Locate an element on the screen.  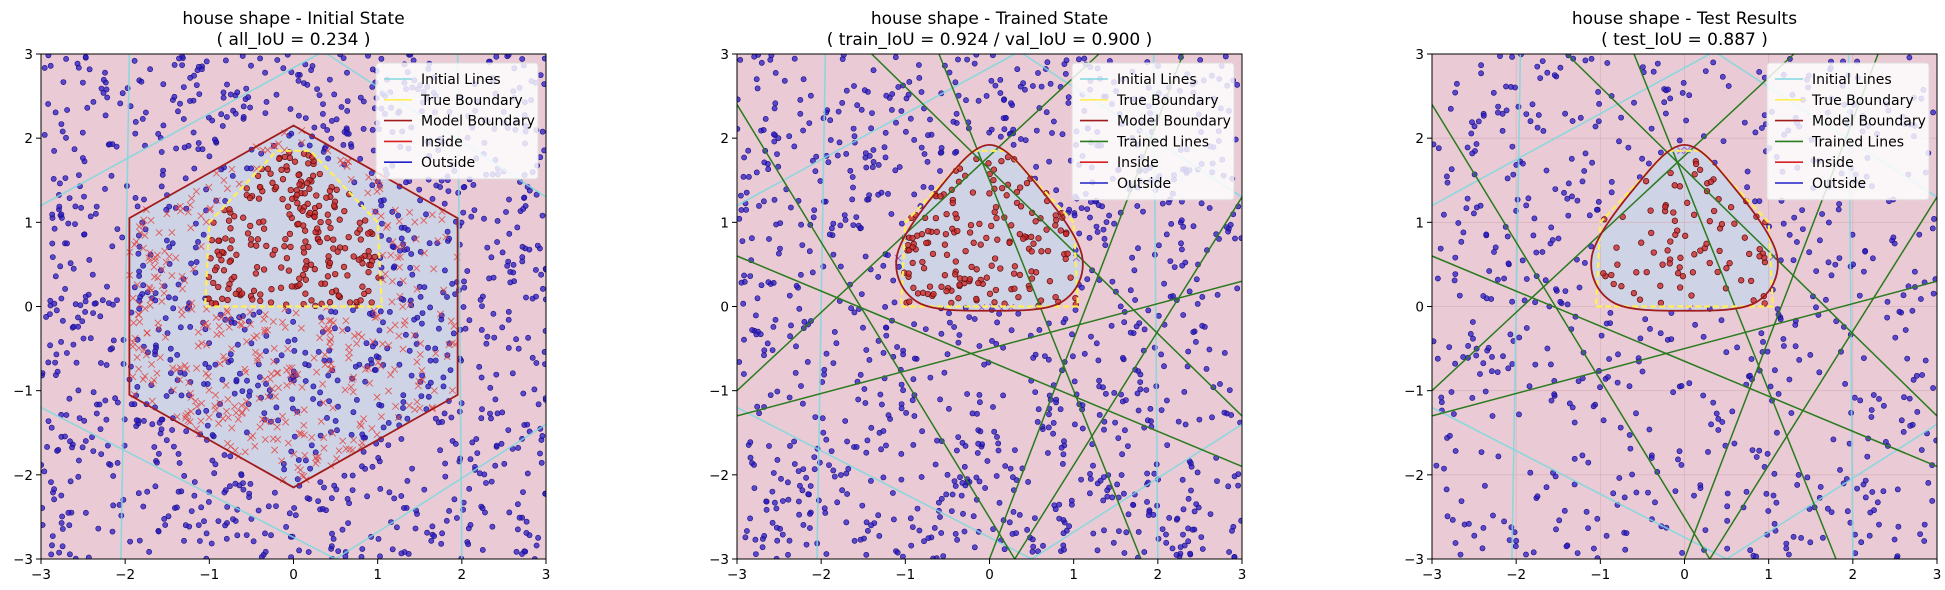
y-tick-label: 3 is located at coordinates (28, 55).